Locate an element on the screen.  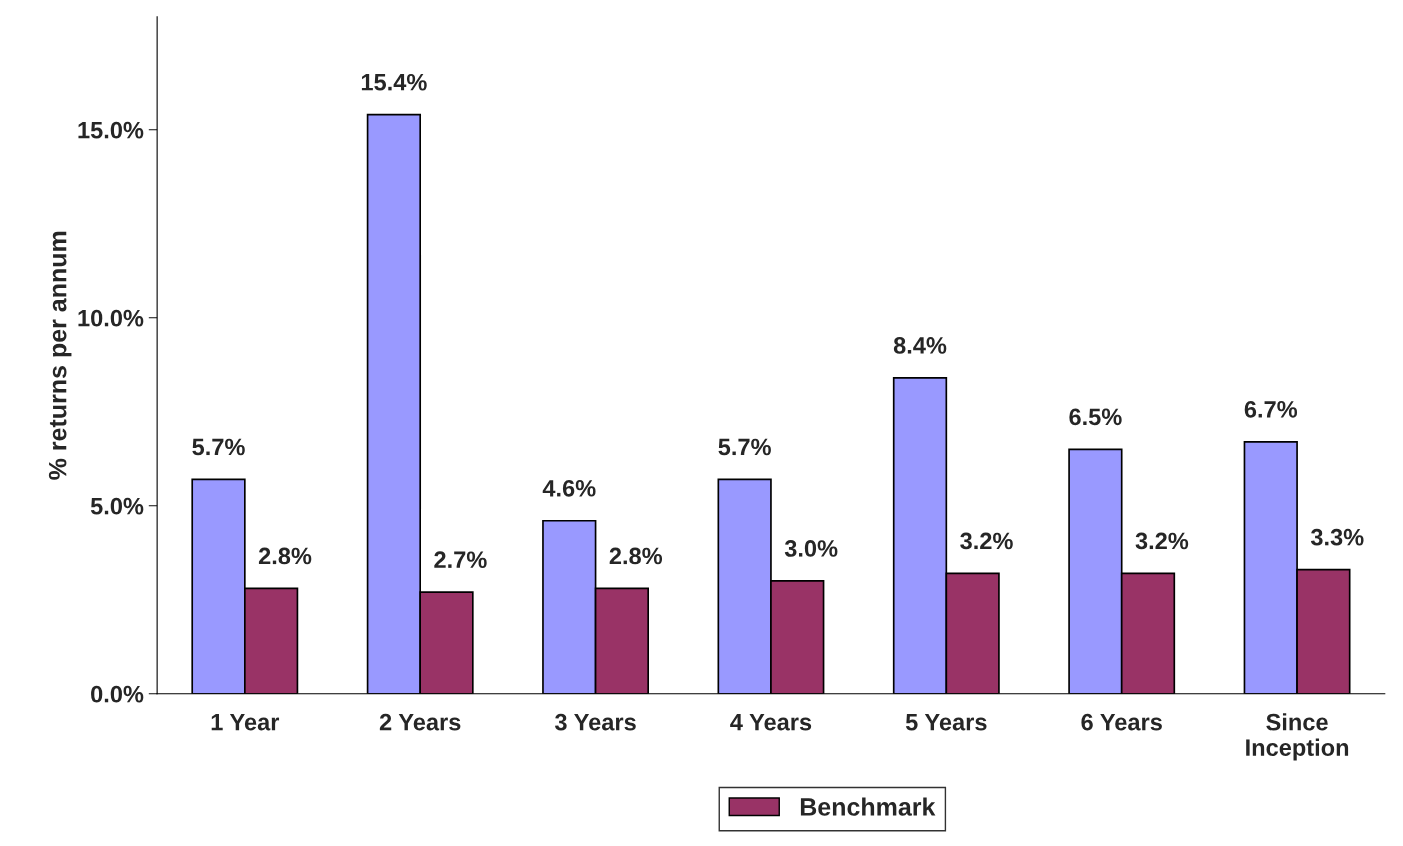
x-tick-label: Since Inception is located at coordinates (1297, 737).